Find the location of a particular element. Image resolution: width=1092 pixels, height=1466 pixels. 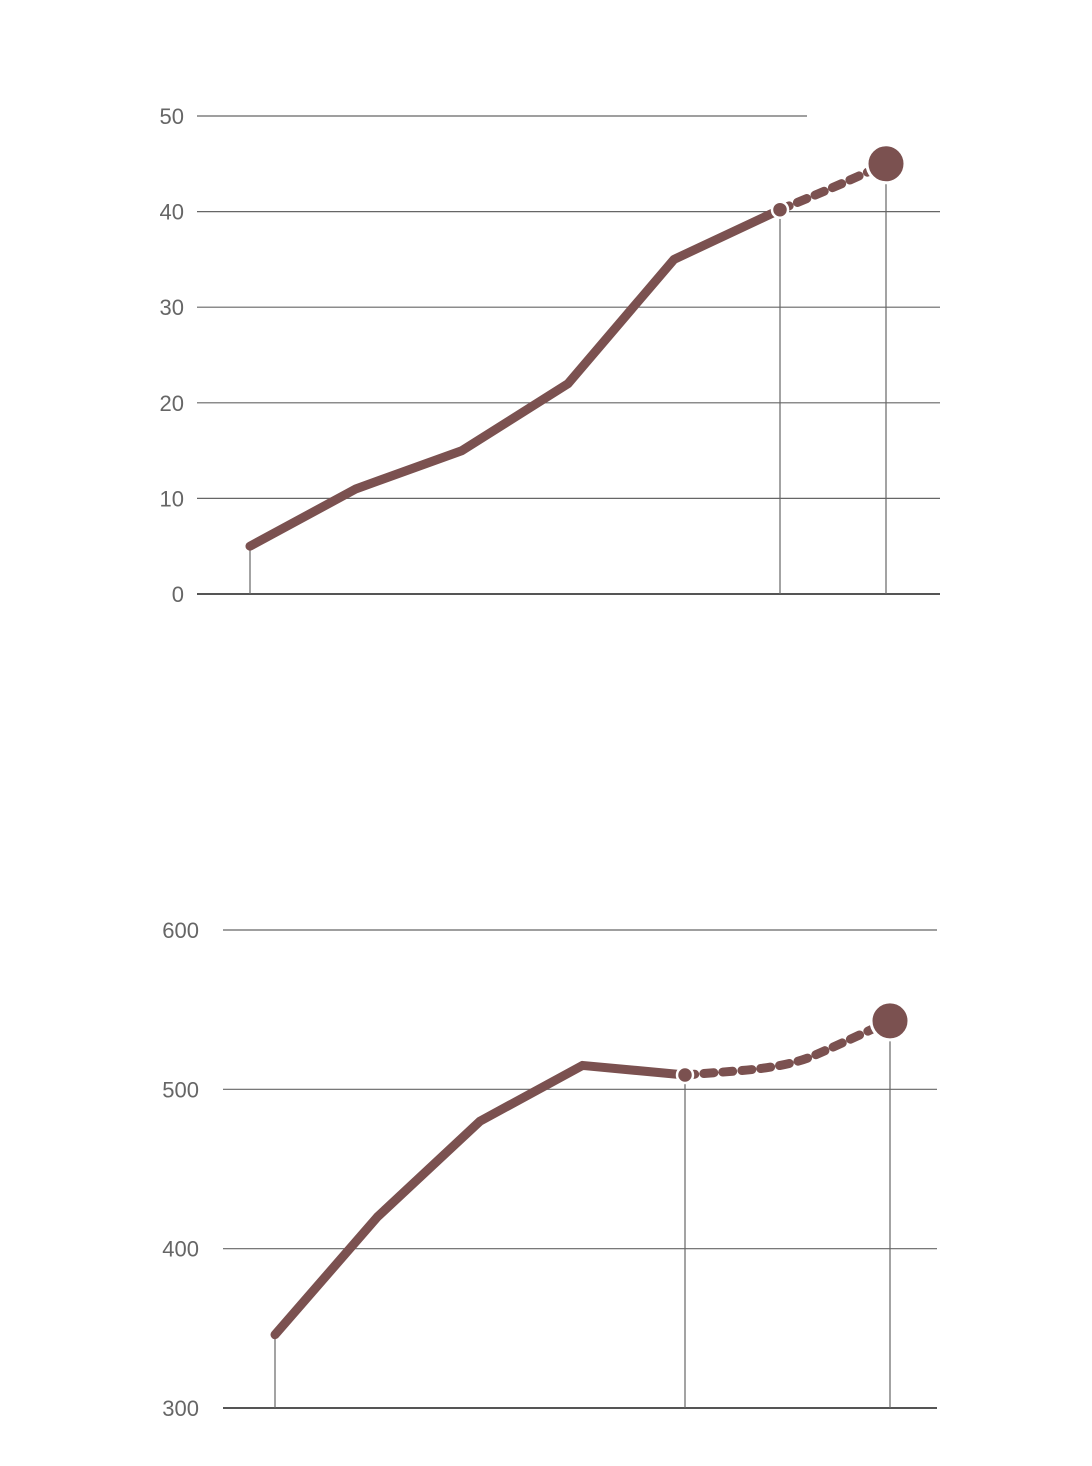

y-tick-label: 300 is located at coordinates (180, 1408).